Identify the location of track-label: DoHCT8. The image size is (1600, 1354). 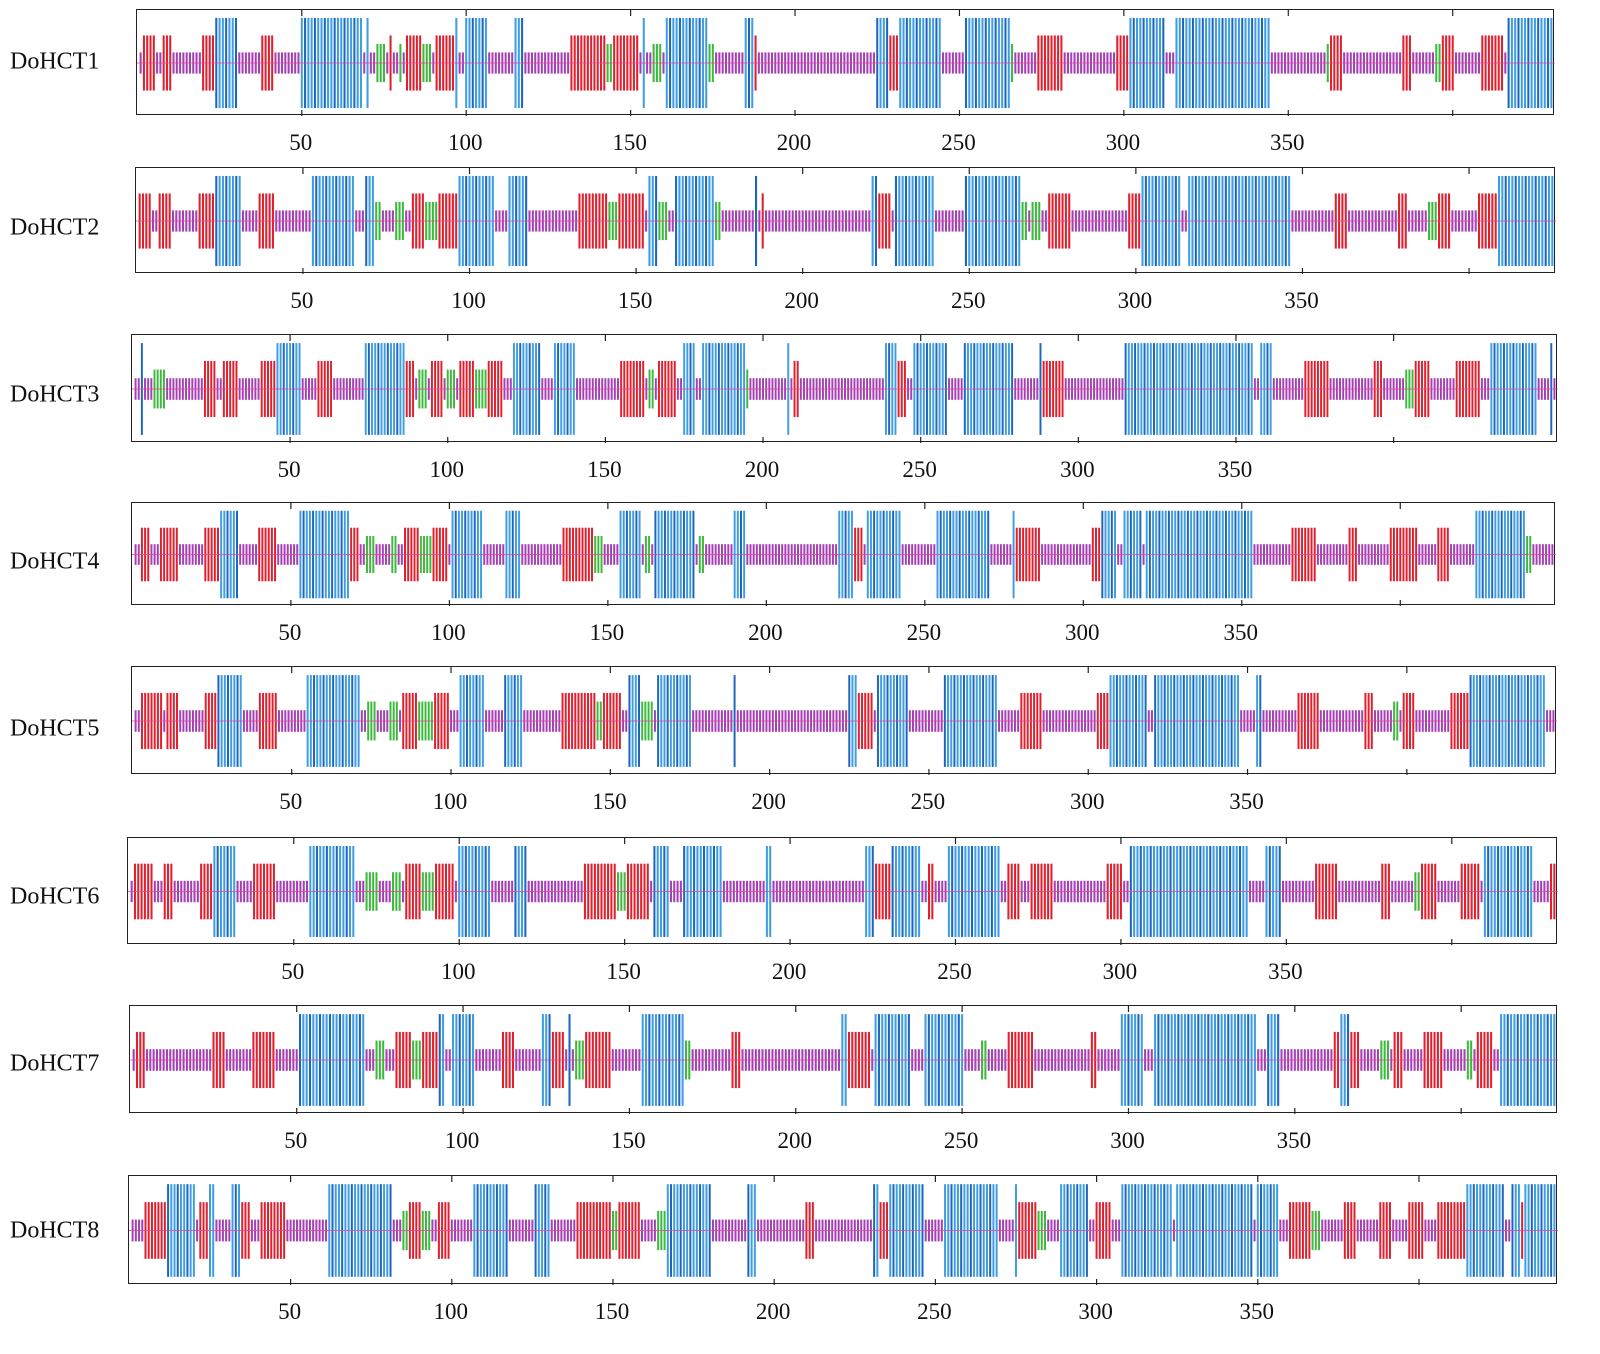
(55, 1230).